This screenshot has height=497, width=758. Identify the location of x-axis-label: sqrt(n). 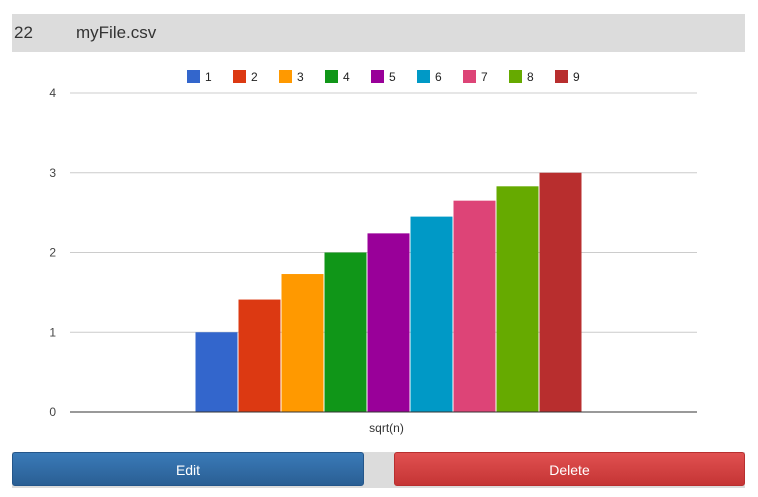
(386, 428).